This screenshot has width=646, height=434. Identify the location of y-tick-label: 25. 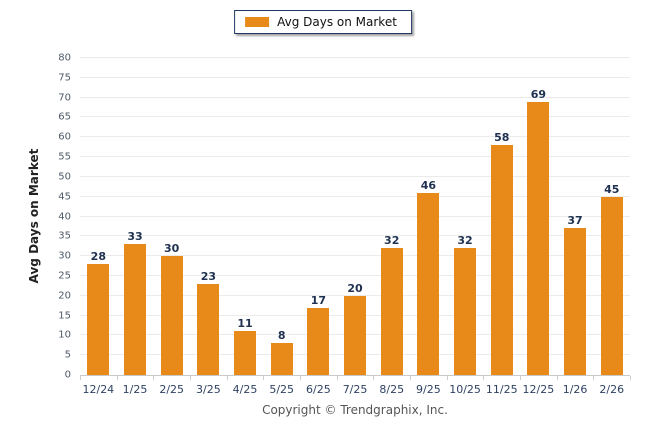
(64, 276).